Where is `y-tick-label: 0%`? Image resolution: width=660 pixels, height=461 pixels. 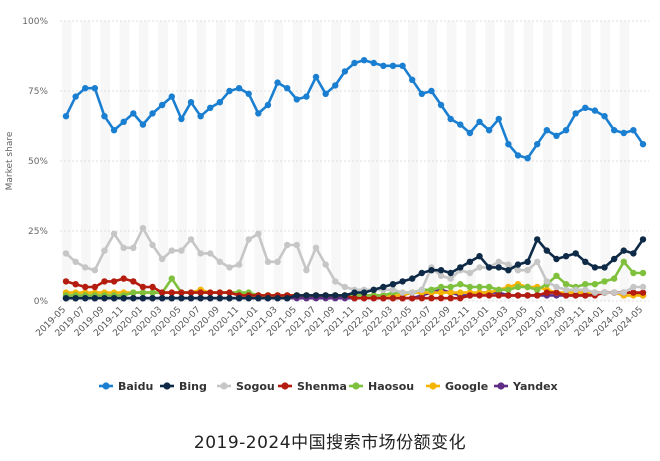
y-tick-label: 0% is located at coordinates (41, 302).